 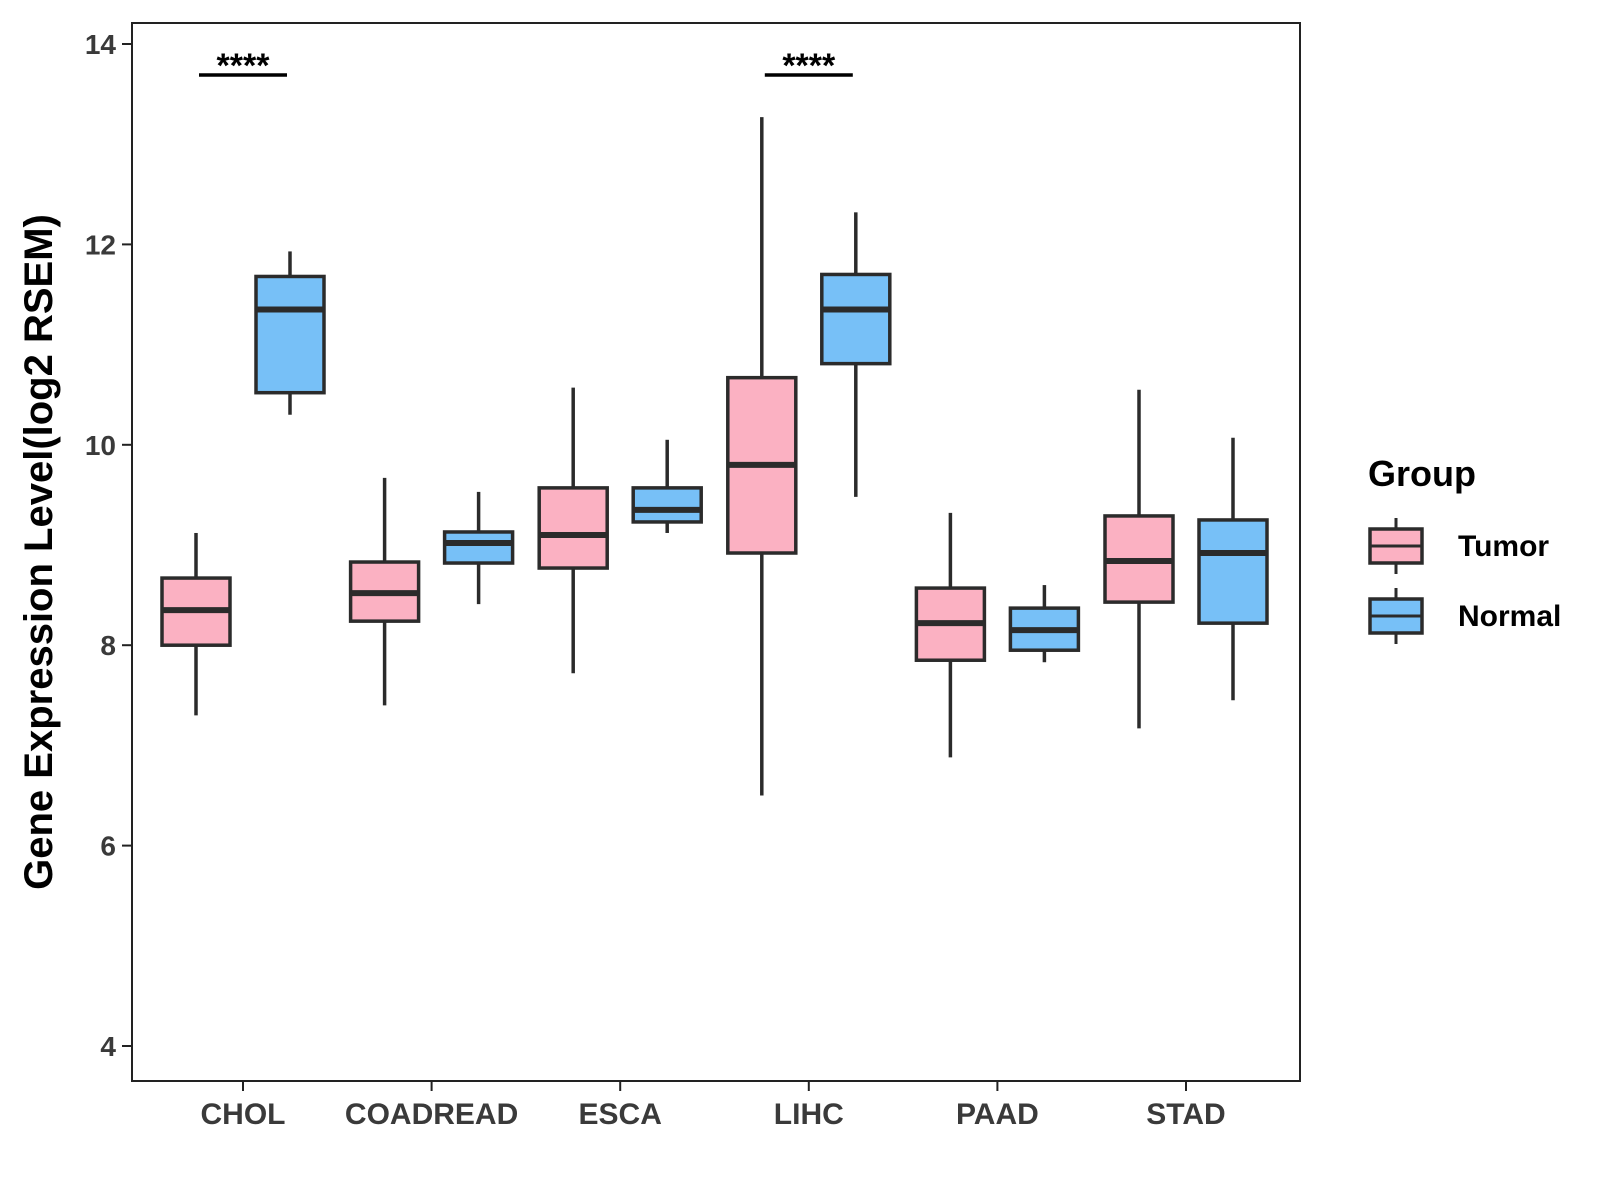 I want to click on legend-item-tumor: Tumor, so click(x=1458, y=546).